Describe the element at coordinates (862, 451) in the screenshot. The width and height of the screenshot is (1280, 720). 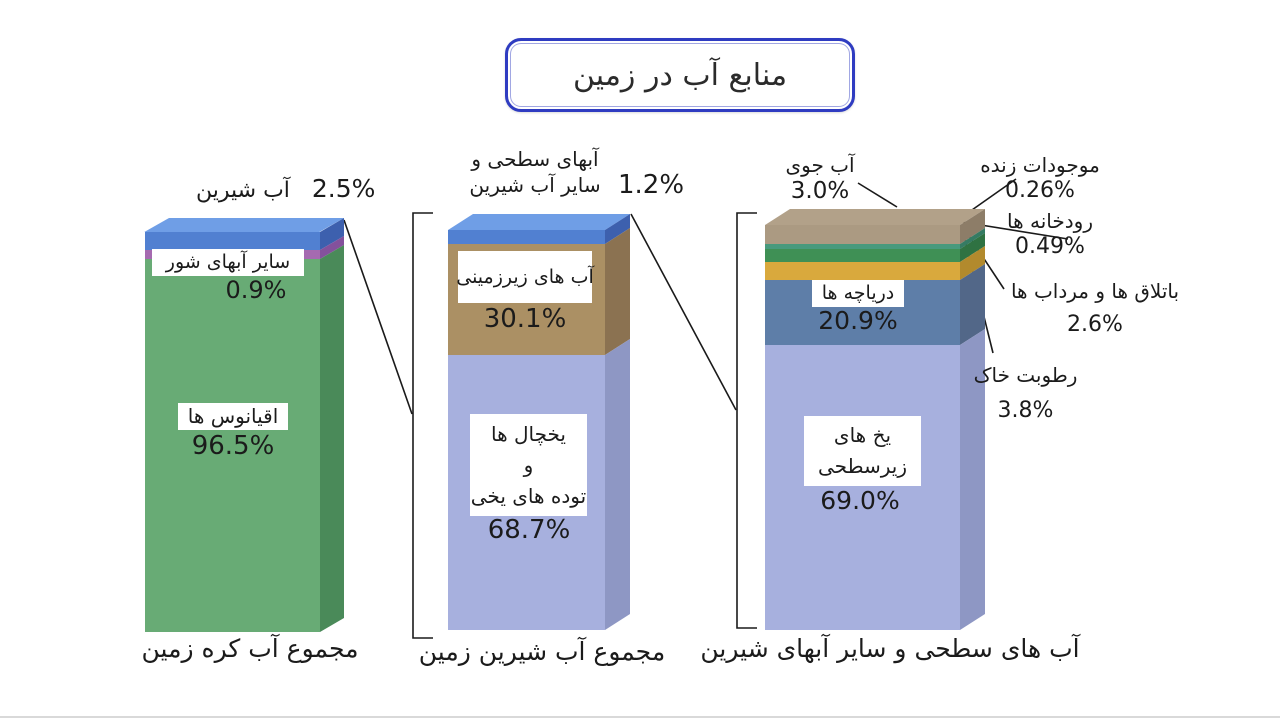
I see `subsurface-ice-label-box: یخ های زیرسطحی` at that location.